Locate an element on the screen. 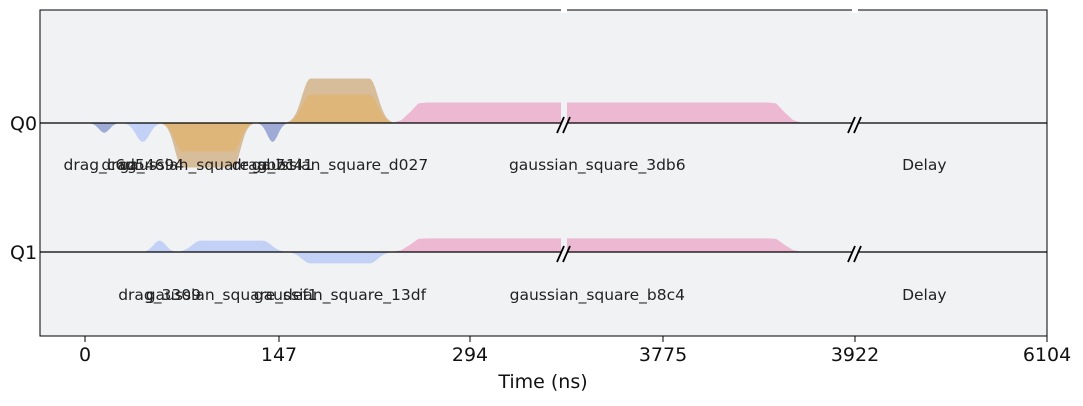 Image resolution: width=1083 pixels, height=406 pixels. x-tick-label-2: 294 is located at coordinates (470, 355).